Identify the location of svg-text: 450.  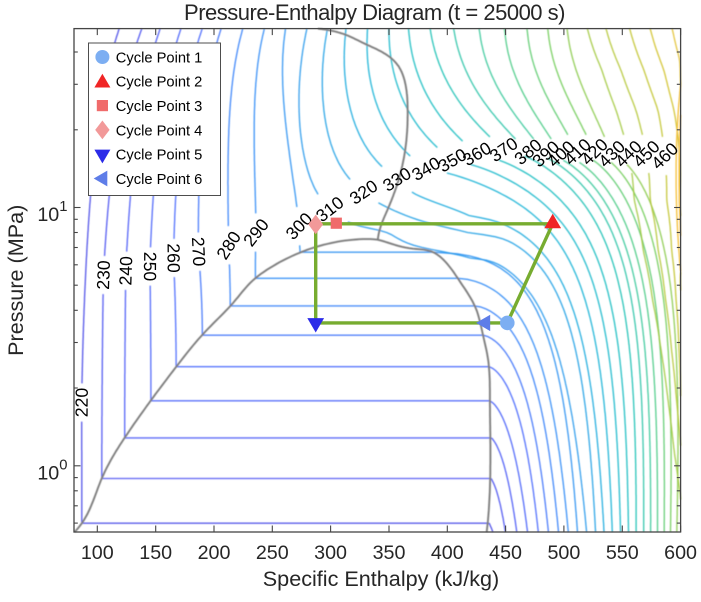
(505, 553).